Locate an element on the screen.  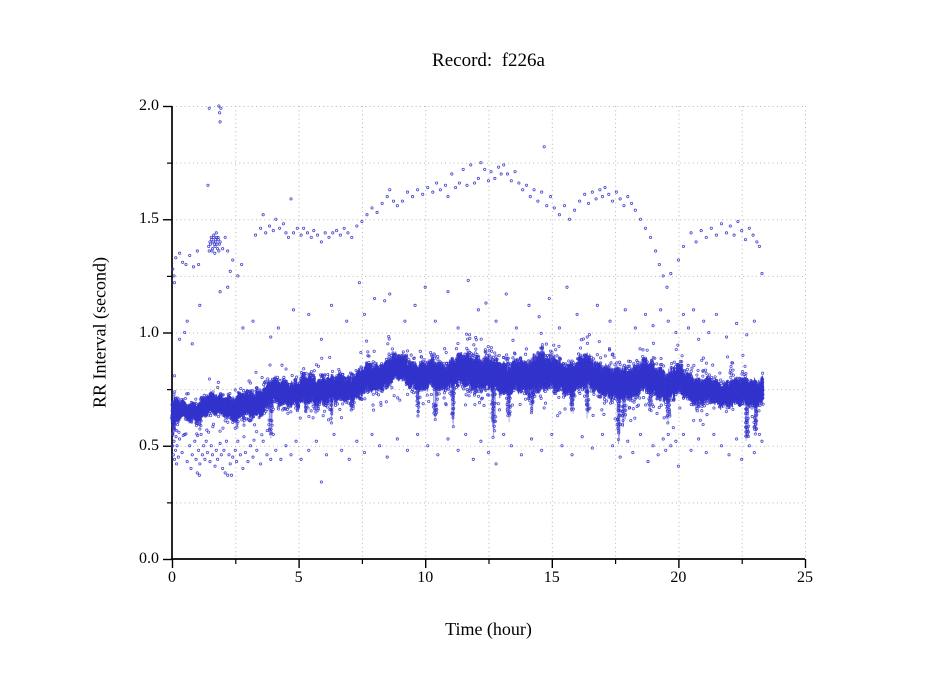
y-tick-label: 0.0 is located at coordinates (149, 558).